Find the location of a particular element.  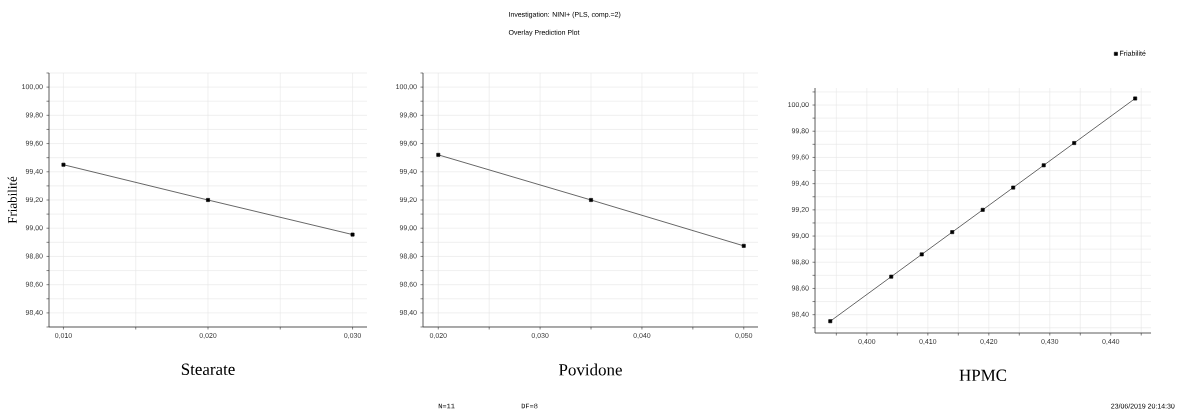

x-axis-title: HPMC is located at coordinates (983, 375).